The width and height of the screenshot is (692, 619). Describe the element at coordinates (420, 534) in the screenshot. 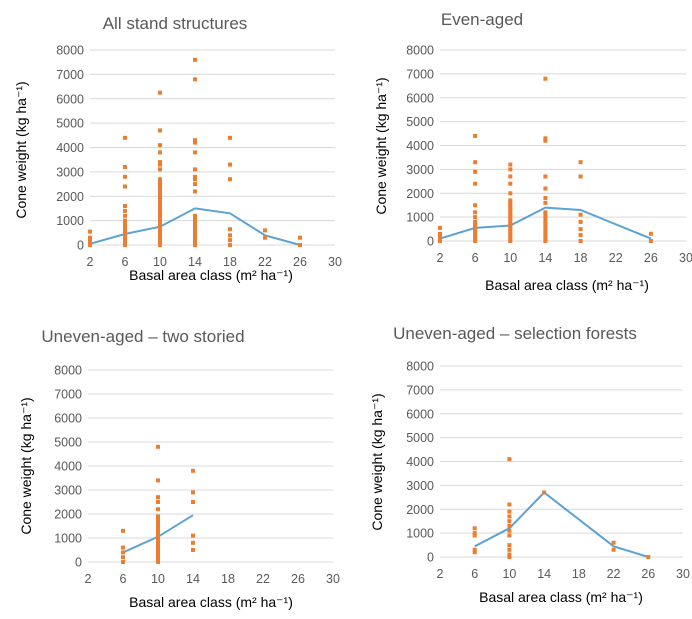

I see `y-tick-label: 1000` at that location.